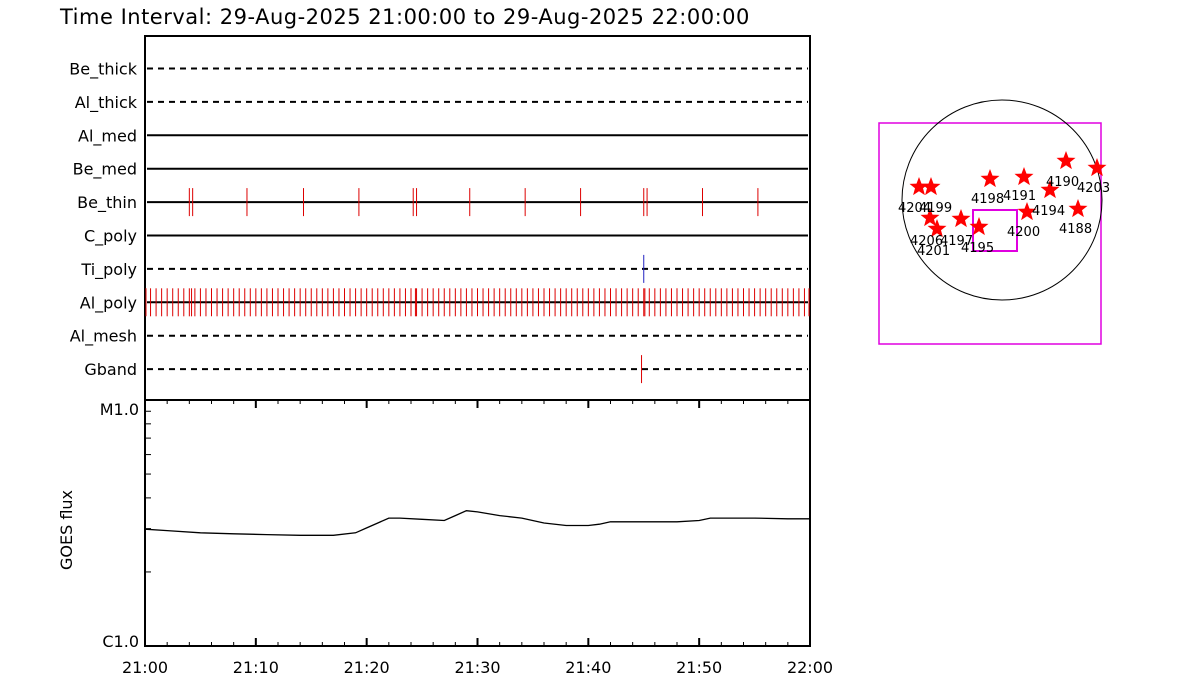 This screenshot has width=1200, height=700. What do you see at coordinates (120, 641) in the screenshot?
I see `goes-ytick-bottom: C1.0` at bounding box center [120, 641].